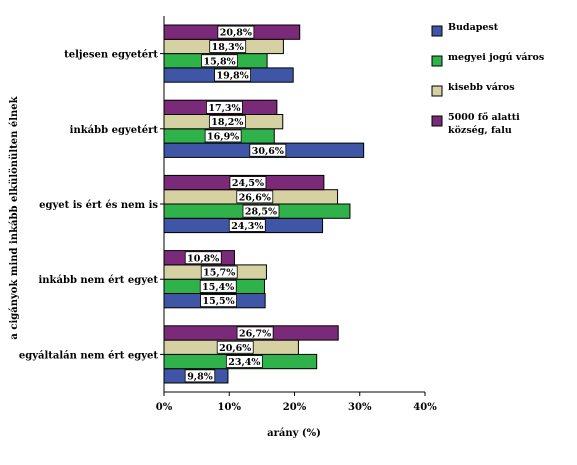 This screenshot has width=577, height=465. What do you see at coordinates (89, 355) in the screenshot?
I see `category-label: egyáltalán nem ért egyet` at bounding box center [89, 355].